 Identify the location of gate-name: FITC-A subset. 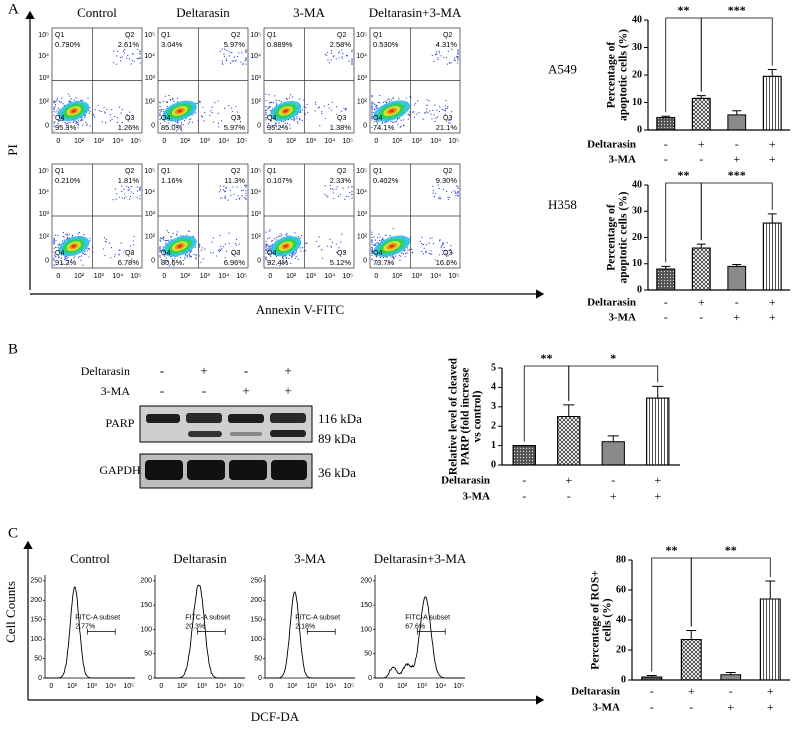
(317, 617).